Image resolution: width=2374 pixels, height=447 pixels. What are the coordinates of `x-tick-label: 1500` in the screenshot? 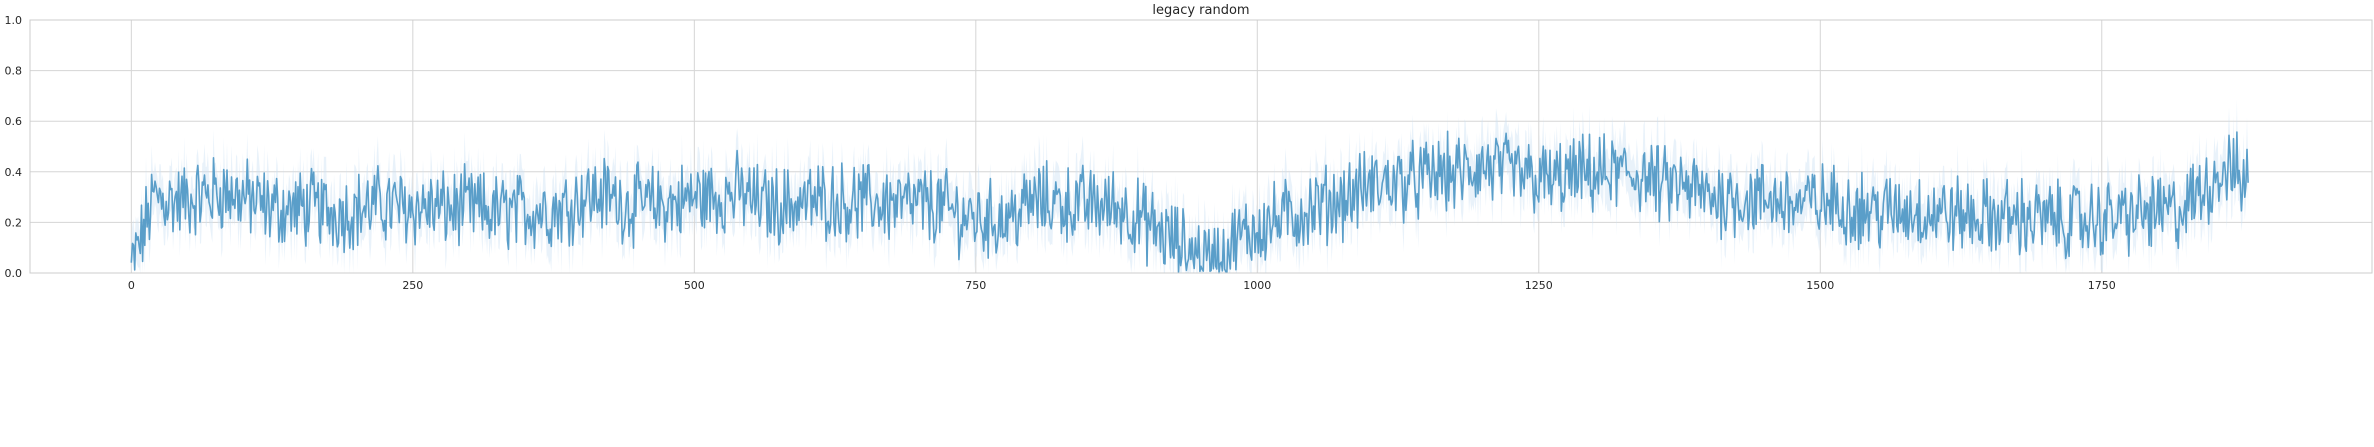 It's located at (1820, 285).